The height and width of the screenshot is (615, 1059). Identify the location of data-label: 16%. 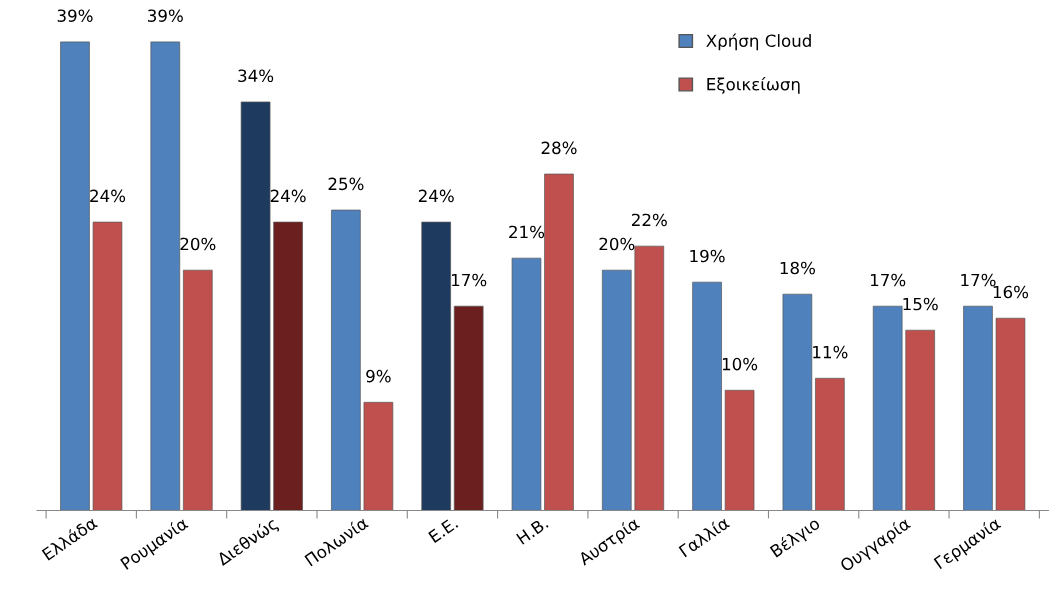
(1011, 292).